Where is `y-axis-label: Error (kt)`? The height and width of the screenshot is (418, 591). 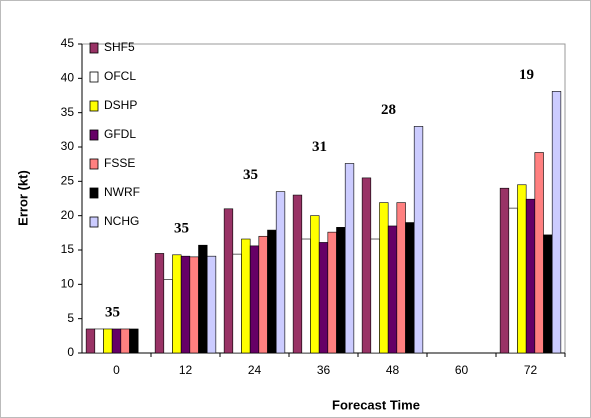
y-axis-label: Error (kt) is located at coordinates (22, 198).